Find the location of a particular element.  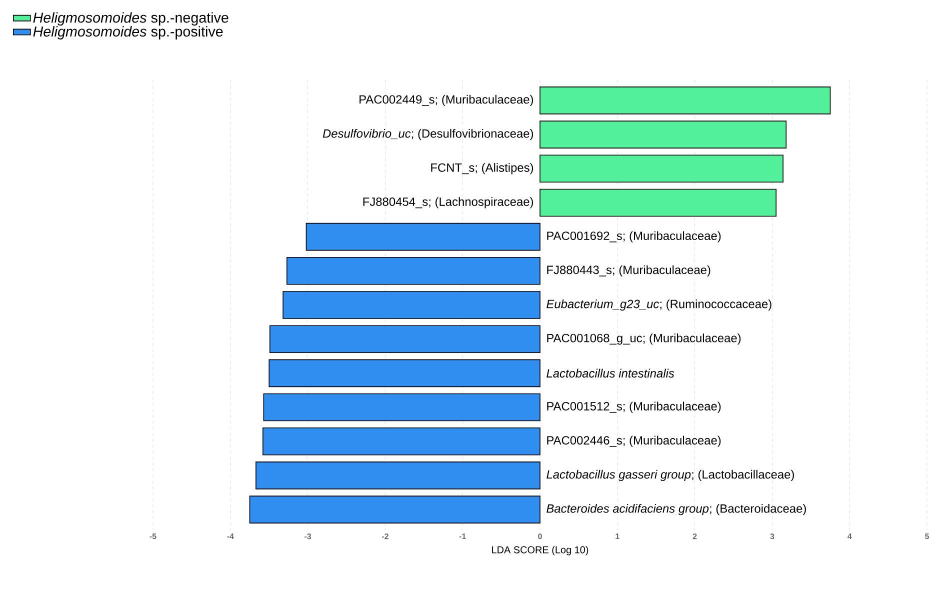

y-tick-label: FJ880454_s; (Lachnospiraceae) is located at coordinates (448, 202).